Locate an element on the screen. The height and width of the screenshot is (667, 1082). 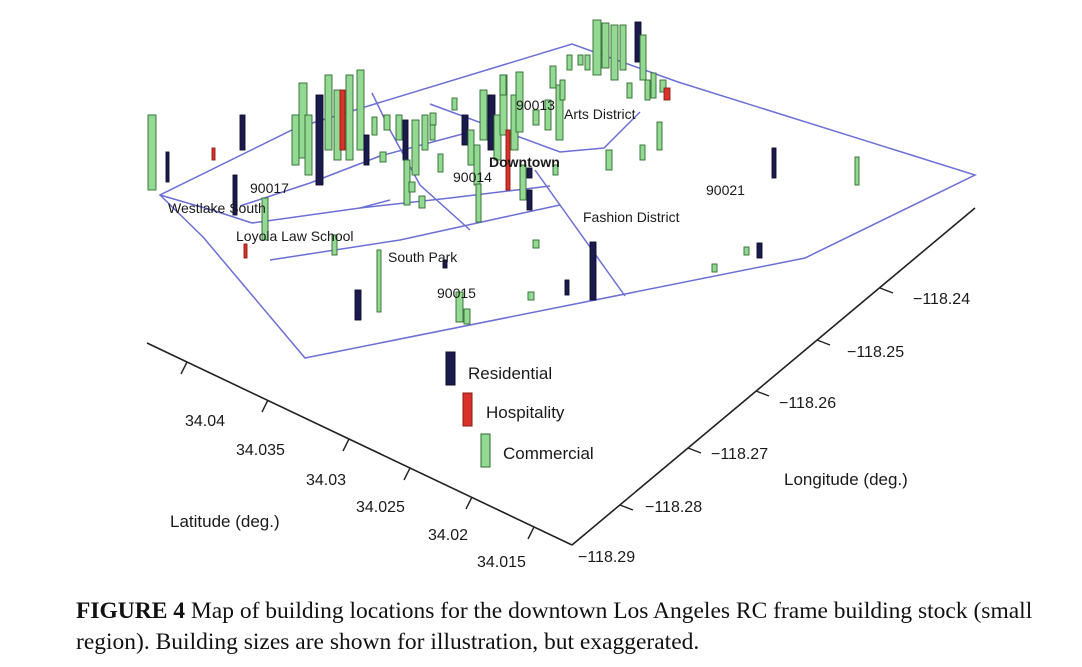
lon-tick-label: −118.28 is located at coordinates (673, 507).